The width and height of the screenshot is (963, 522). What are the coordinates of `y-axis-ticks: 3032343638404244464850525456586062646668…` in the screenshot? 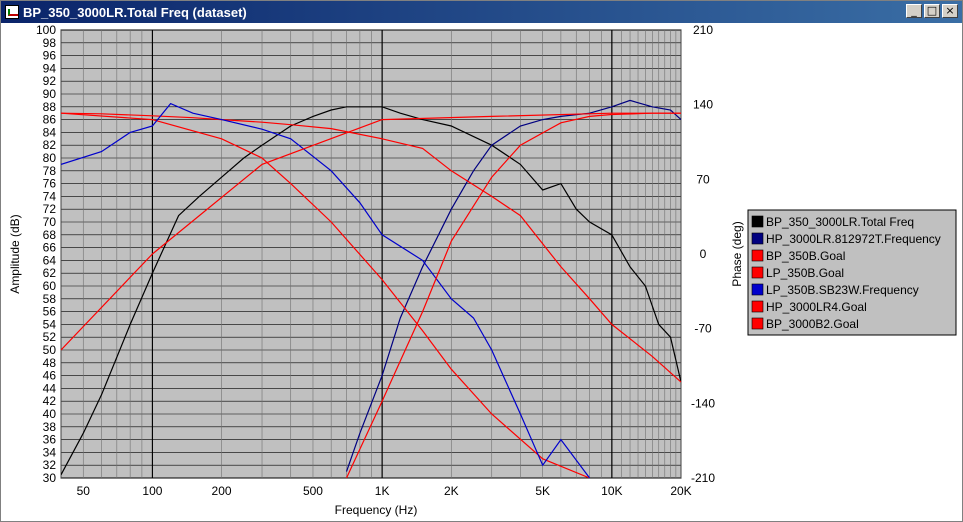 It's located at (46, 254).